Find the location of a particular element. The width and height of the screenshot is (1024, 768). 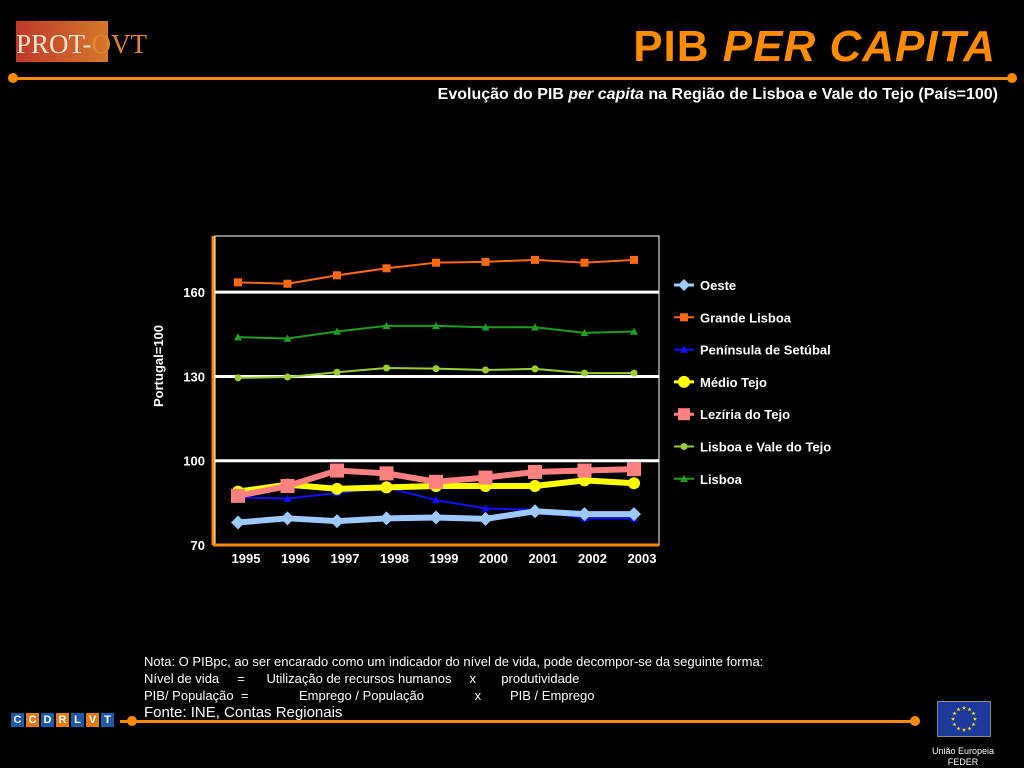

logo-background is located at coordinates (62, 41).